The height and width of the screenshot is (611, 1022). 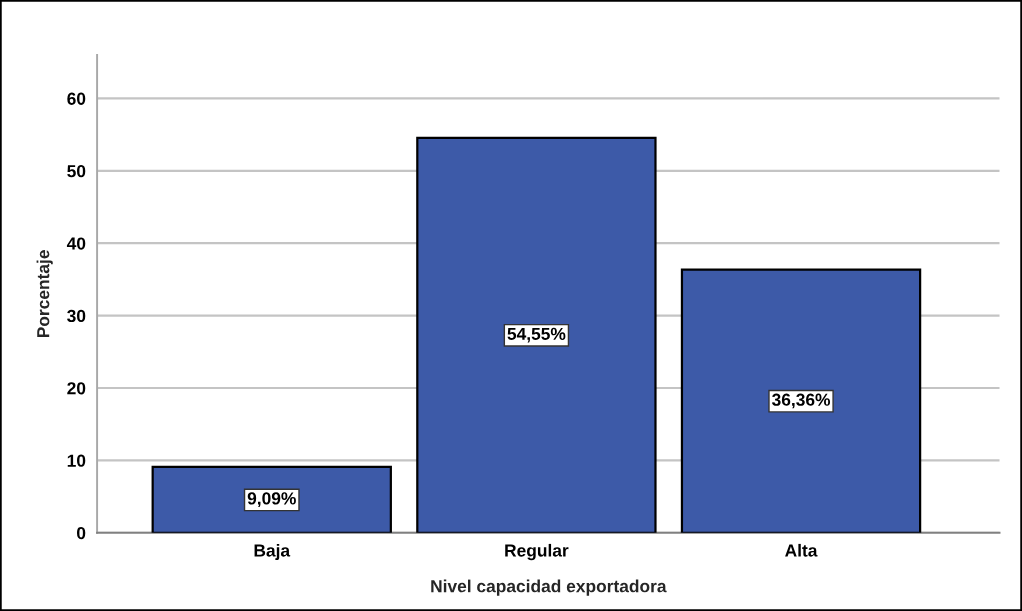 What do you see at coordinates (801, 550) in the screenshot?
I see `x-tick-label: Alta` at bounding box center [801, 550].